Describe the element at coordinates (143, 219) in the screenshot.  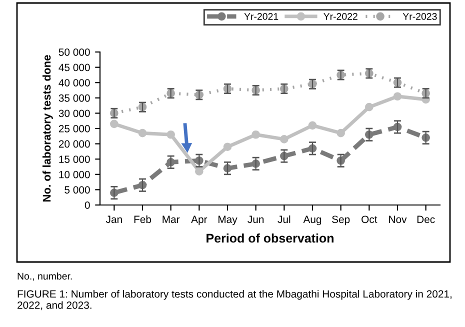
I see `x-tick-label: Feb` at that location.